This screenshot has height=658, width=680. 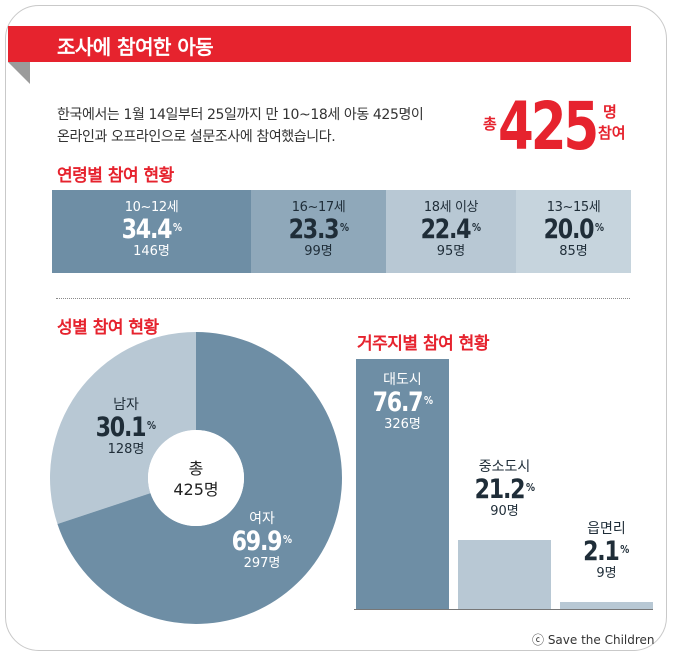 I want to click on age-bar-2-label: 18세 이상, so click(x=451, y=207).